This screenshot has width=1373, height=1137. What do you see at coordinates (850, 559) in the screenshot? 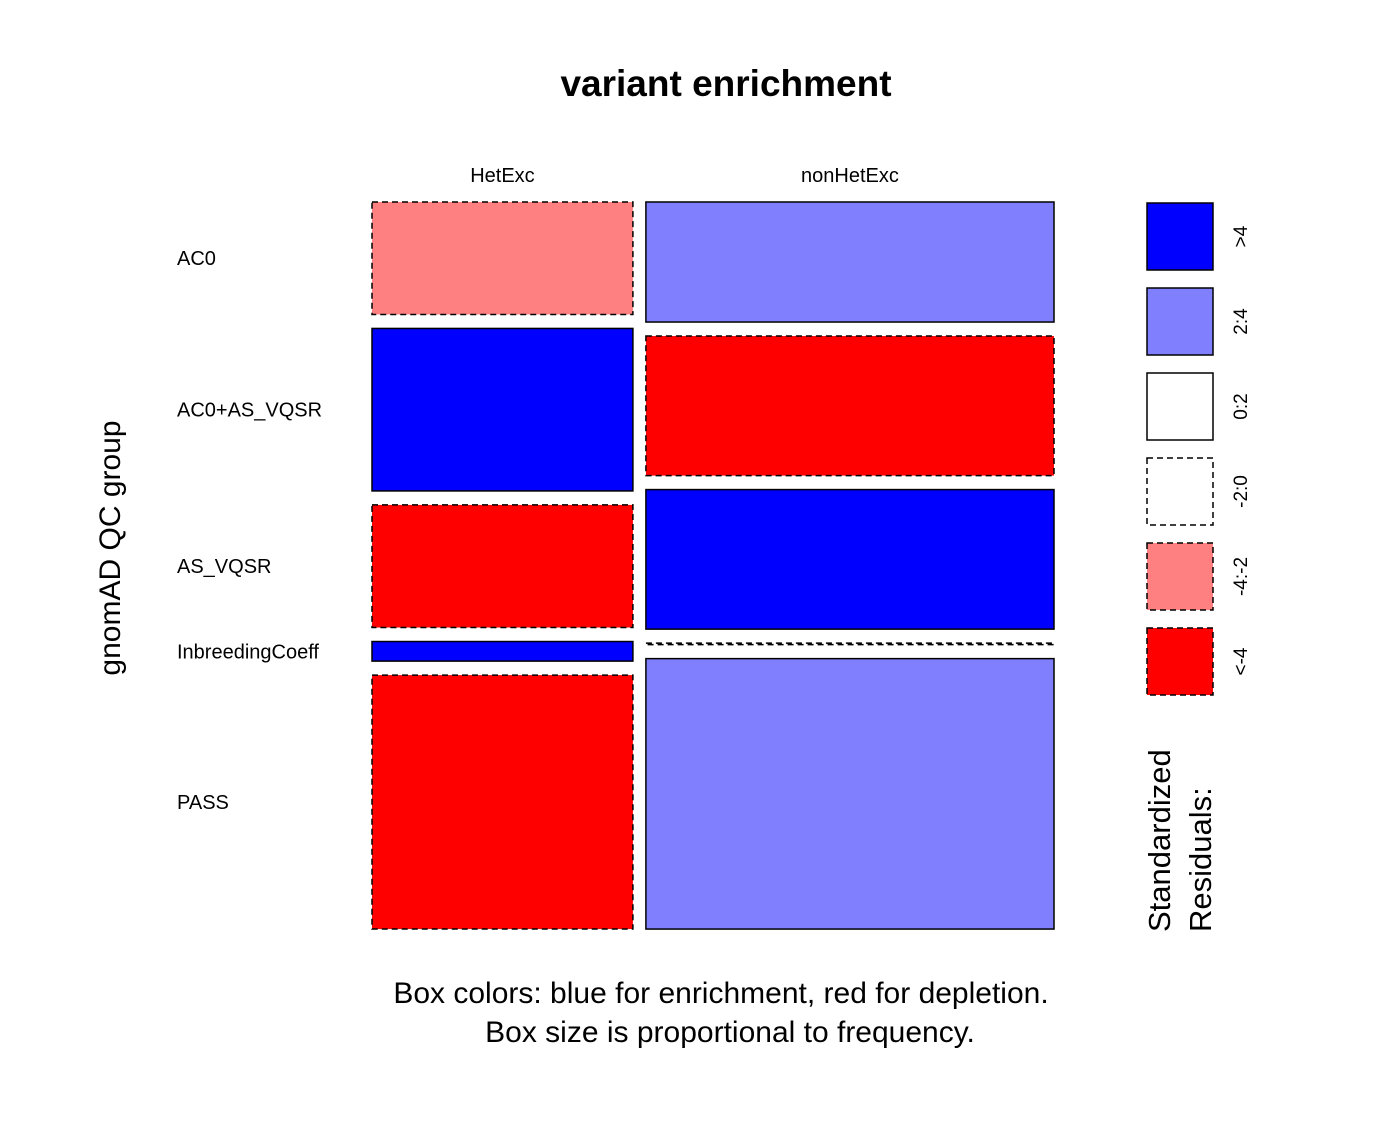
I see `cell-as-vqsr-nonhetexc` at bounding box center [850, 559].